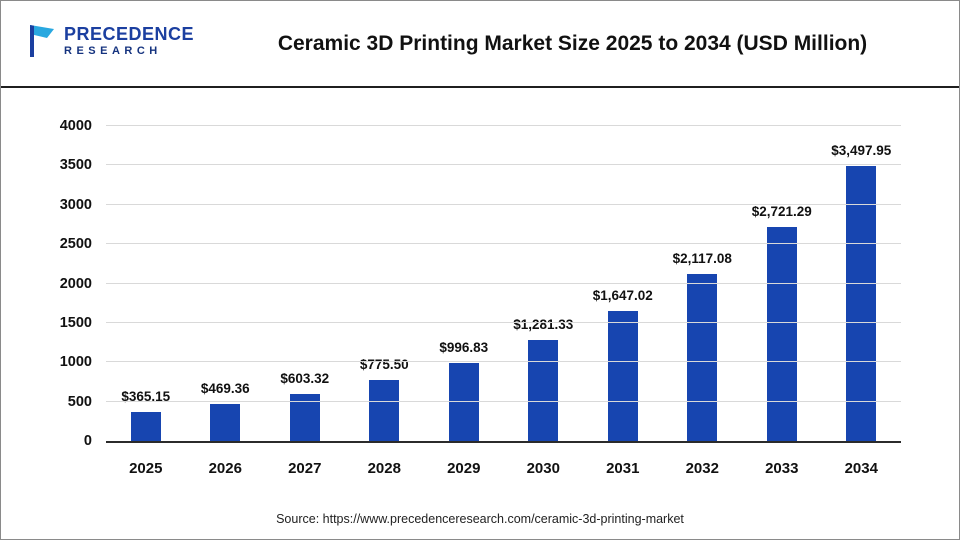 This screenshot has width=960, height=540. Describe the element at coordinates (75, 322) in the screenshot. I see `y-axis-tick-1500: 1500` at that location.